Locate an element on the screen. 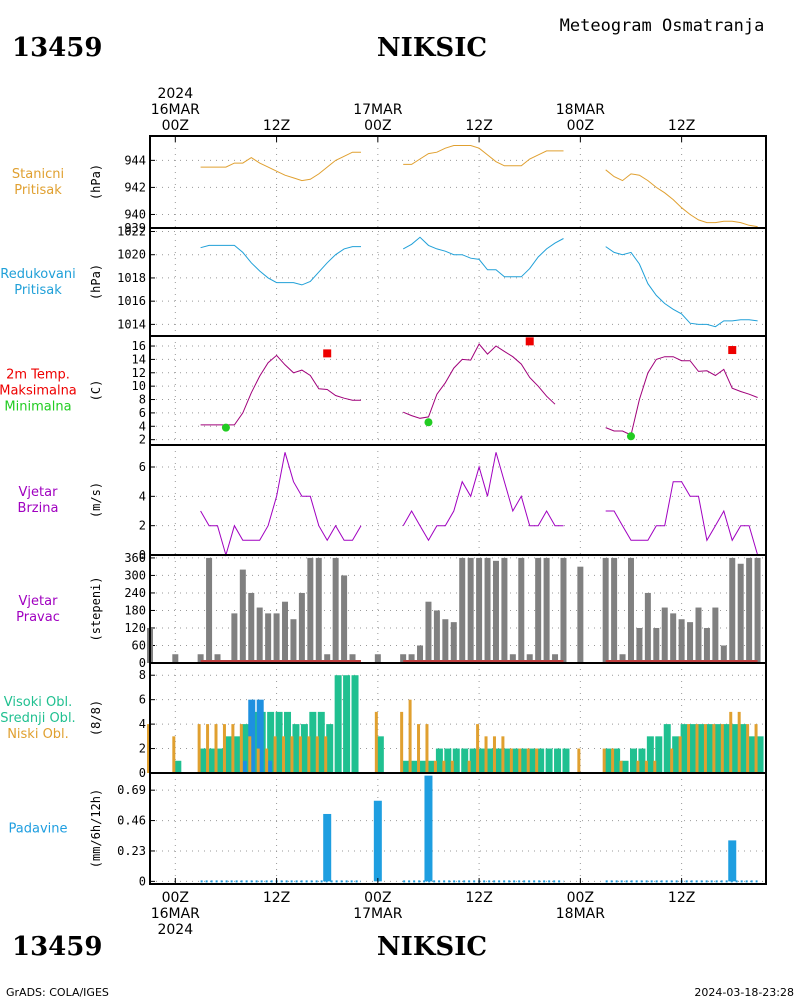  panel-label: Pravac is located at coordinates (38, 617).